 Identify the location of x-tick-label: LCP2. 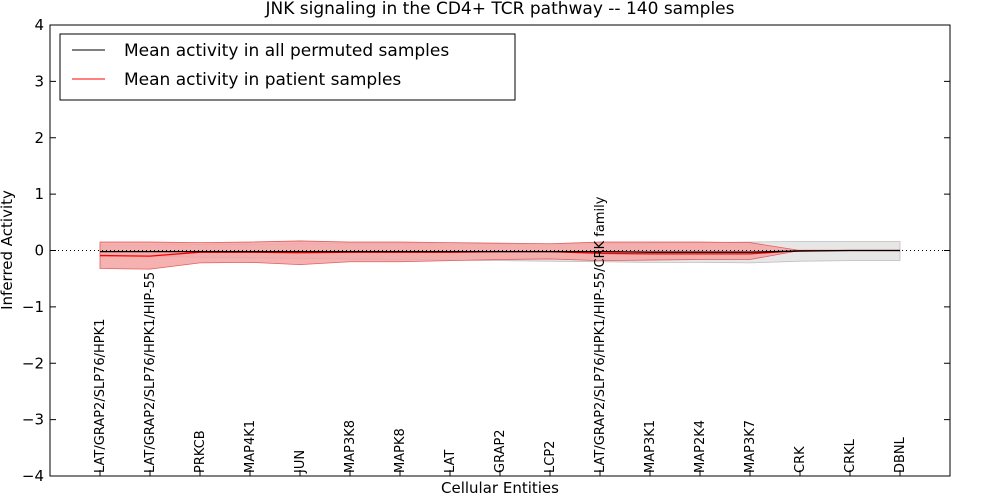
(550, 457).